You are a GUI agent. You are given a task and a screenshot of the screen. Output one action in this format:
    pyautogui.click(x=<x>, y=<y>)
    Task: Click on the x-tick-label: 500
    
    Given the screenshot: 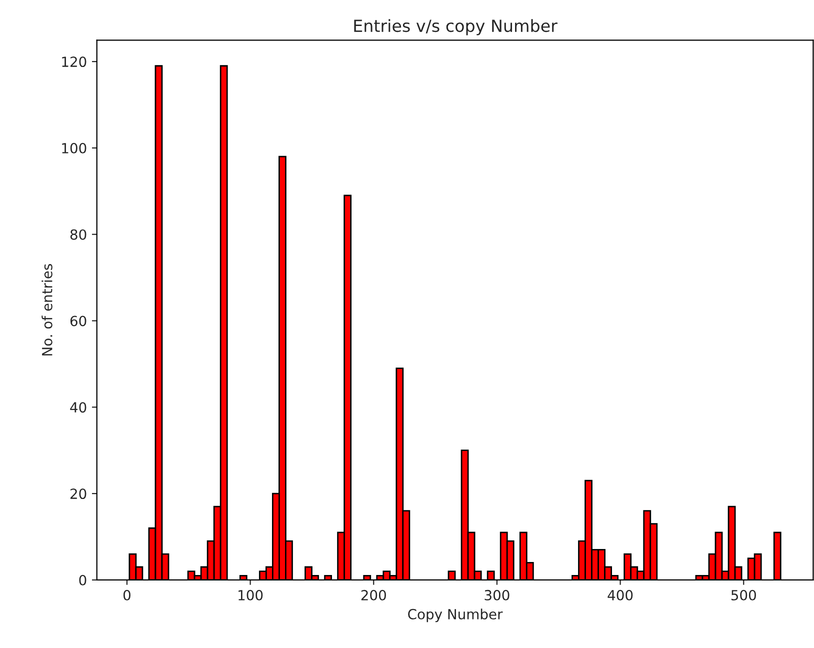 What is the action you would take?
    pyautogui.click(x=743, y=595)
    